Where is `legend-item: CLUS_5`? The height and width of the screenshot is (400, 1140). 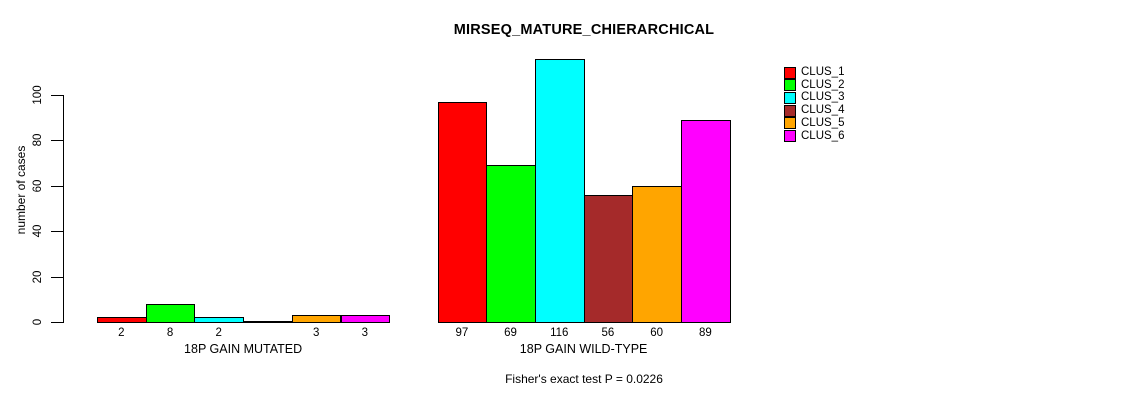 legend-item: CLUS_5 is located at coordinates (814, 123).